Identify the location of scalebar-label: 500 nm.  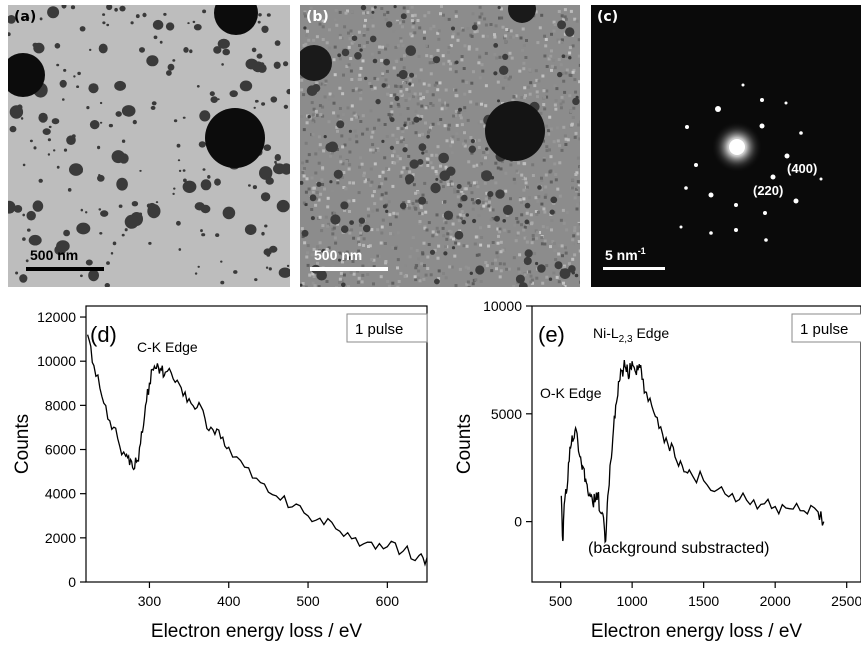
(338, 255).